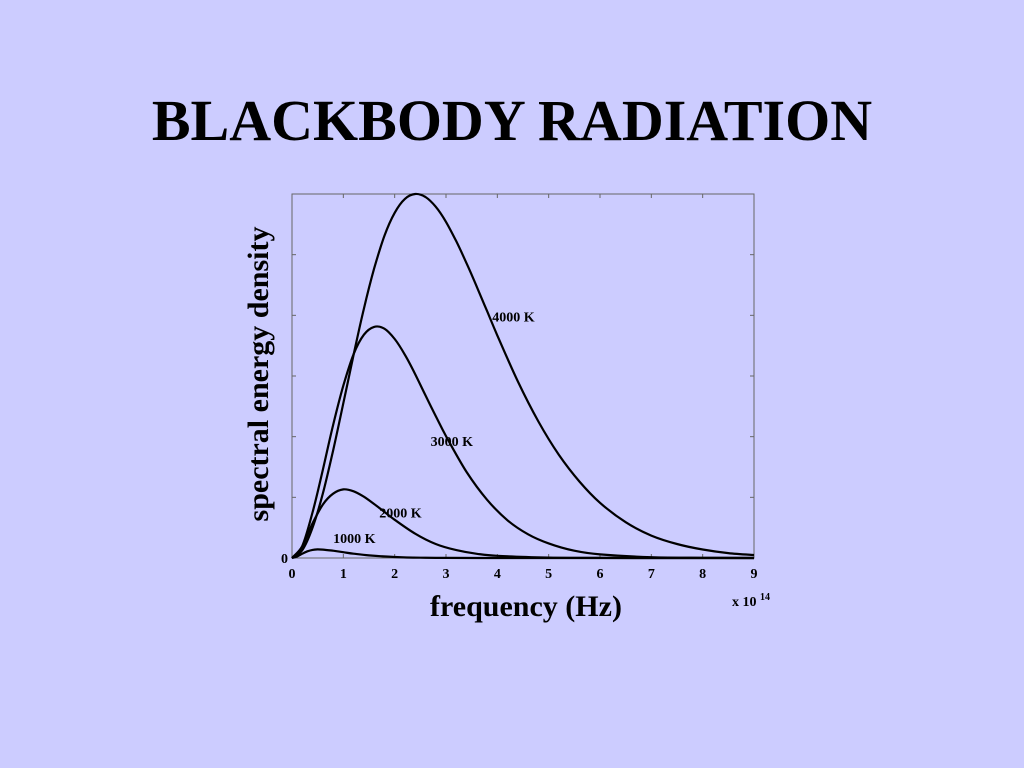 This screenshot has width=1024, height=768. I want to click on curve-label-4000k: 4000 K, so click(513, 317).